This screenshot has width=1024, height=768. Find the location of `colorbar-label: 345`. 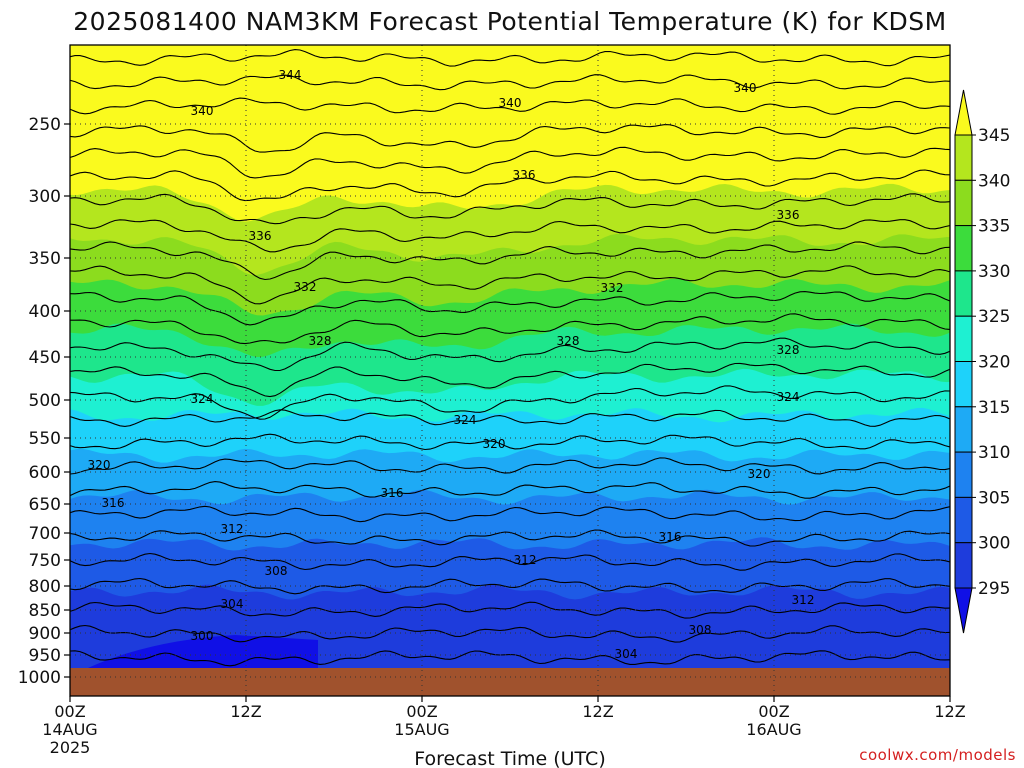

colorbar-label: 345 is located at coordinates (994, 136).